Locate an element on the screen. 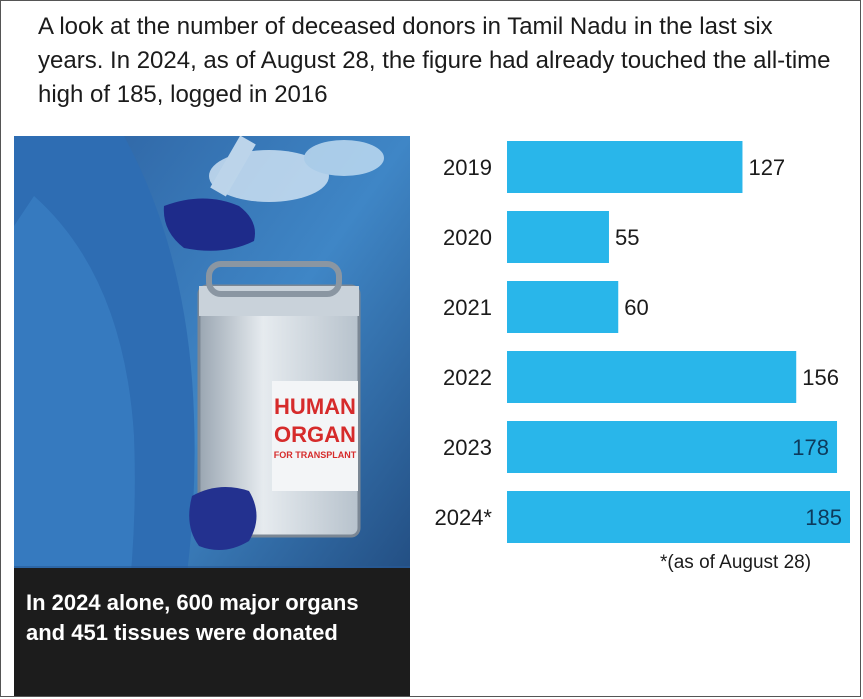 Image resolution: width=863 pixels, height=699 pixels. data-label: 185 is located at coordinates (823, 517).